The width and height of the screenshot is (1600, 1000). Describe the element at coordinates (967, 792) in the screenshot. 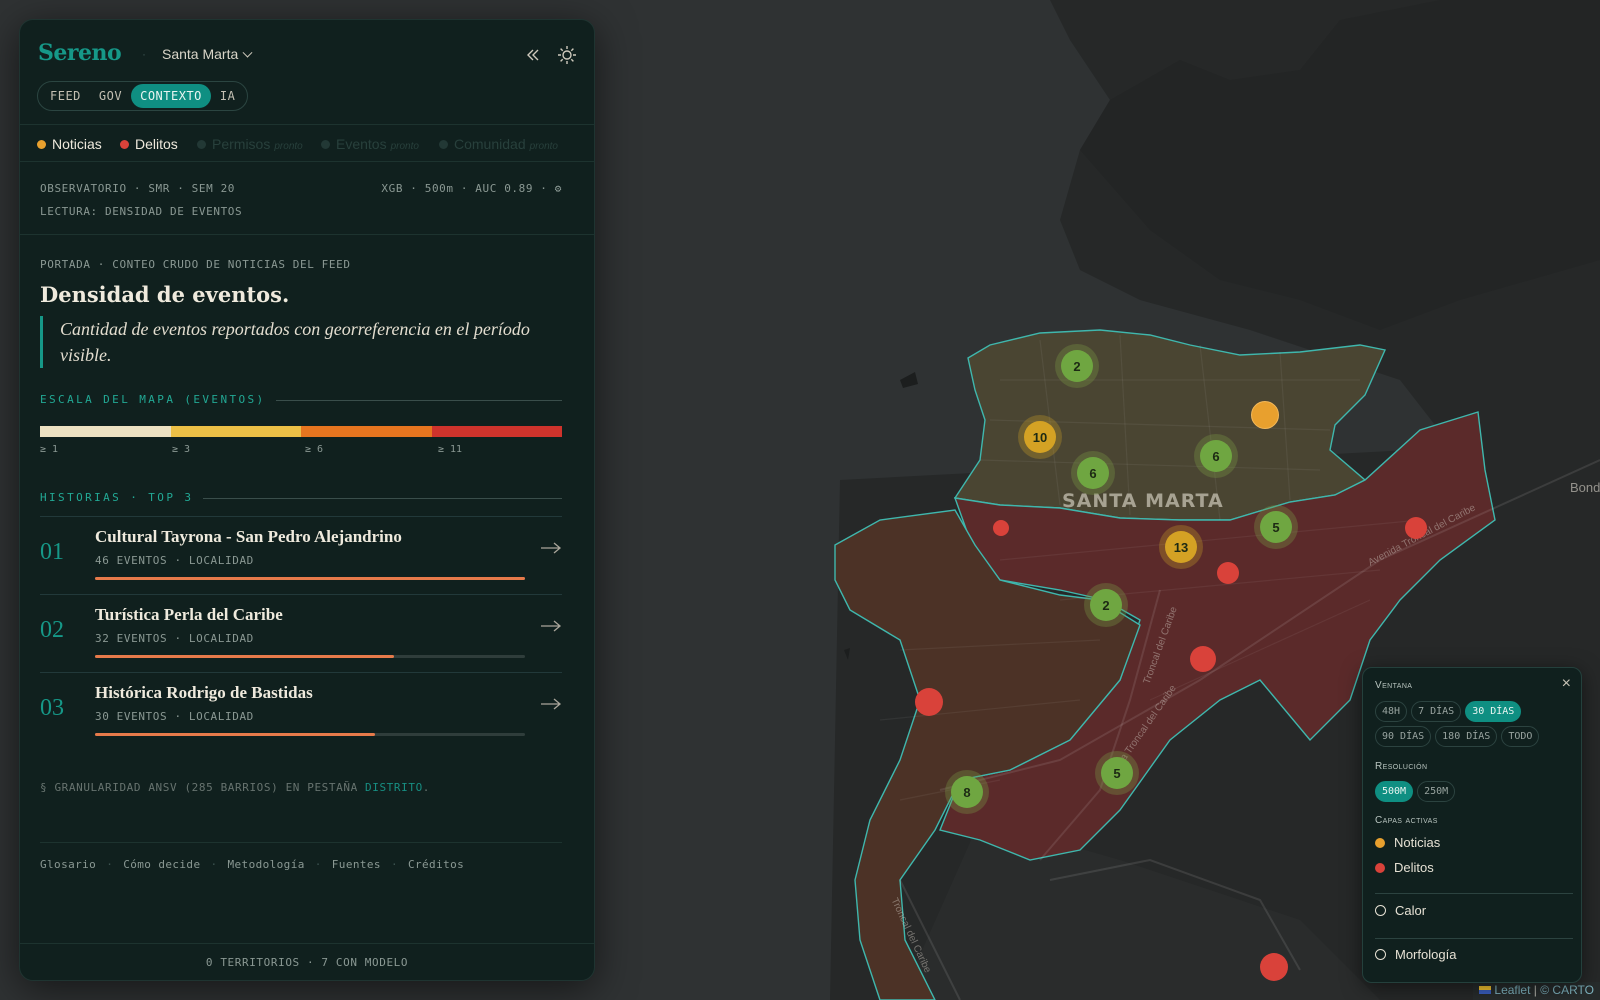

I see `cluster-marker: 8` at that location.